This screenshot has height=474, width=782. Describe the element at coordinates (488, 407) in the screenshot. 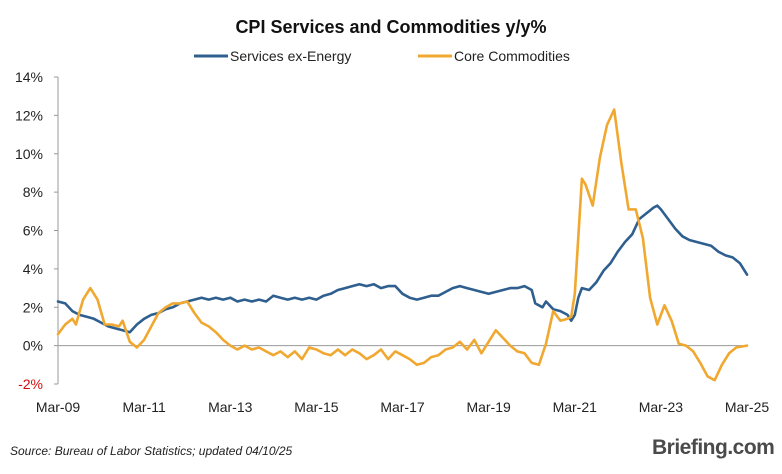

I see `x-tick-label: Mar-19` at that location.